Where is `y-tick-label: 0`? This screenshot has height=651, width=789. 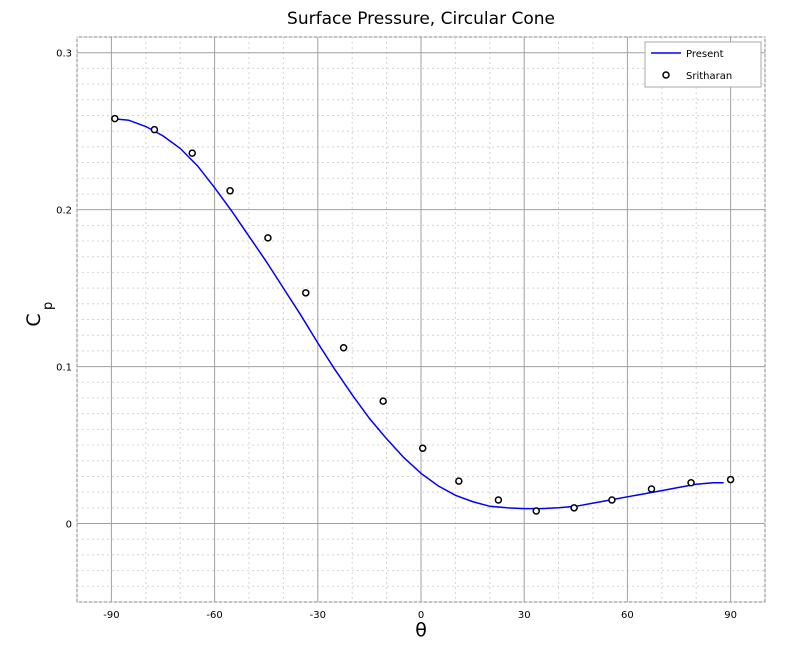 y-tick-label: 0 is located at coordinates (69, 525).